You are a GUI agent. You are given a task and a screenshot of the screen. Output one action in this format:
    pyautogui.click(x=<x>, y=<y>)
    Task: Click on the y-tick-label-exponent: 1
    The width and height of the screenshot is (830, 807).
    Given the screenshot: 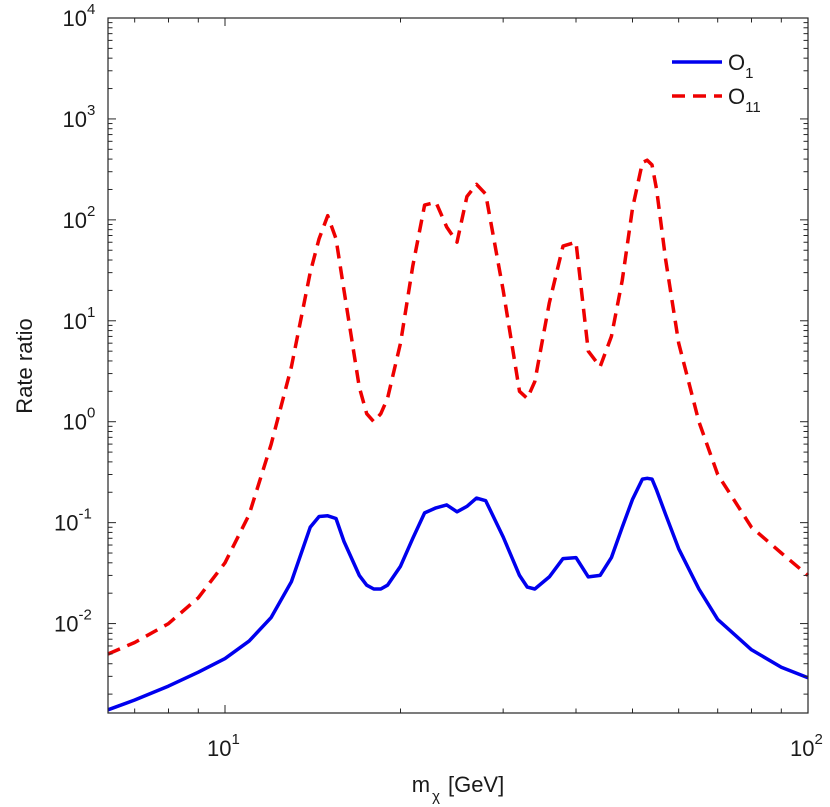 What is the action you would take?
    pyautogui.click(x=91, y=312)
    